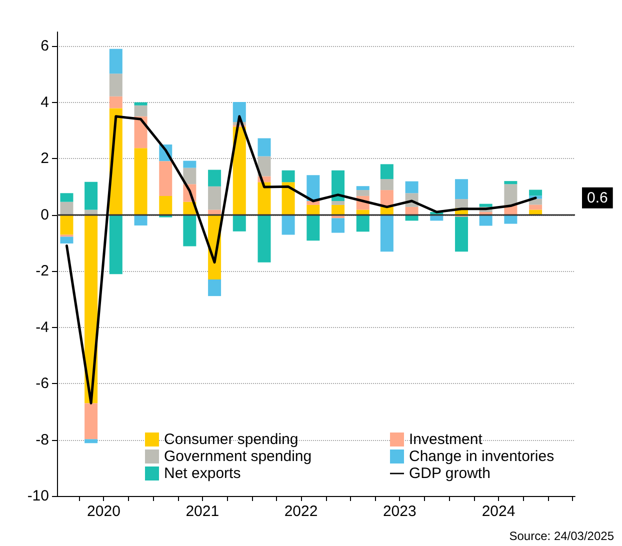  What do you see at coordinates (44, 215) in the screenshot?
I see `y-tick-label: 0` at bounding box center [44, 215].